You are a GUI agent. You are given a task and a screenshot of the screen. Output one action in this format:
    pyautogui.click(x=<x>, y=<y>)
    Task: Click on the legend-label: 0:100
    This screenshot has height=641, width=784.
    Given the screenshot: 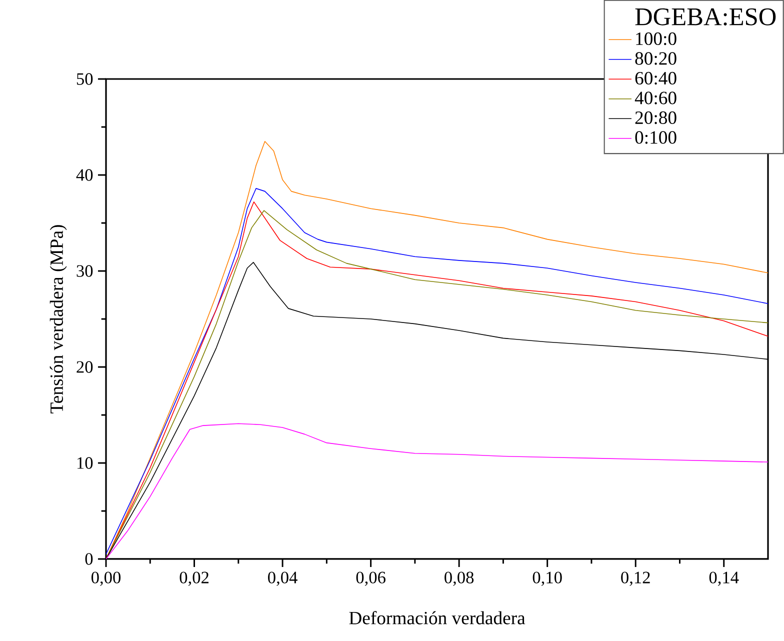 What is the action you would take?
    pyautogui.click(x=655, y=137)
    